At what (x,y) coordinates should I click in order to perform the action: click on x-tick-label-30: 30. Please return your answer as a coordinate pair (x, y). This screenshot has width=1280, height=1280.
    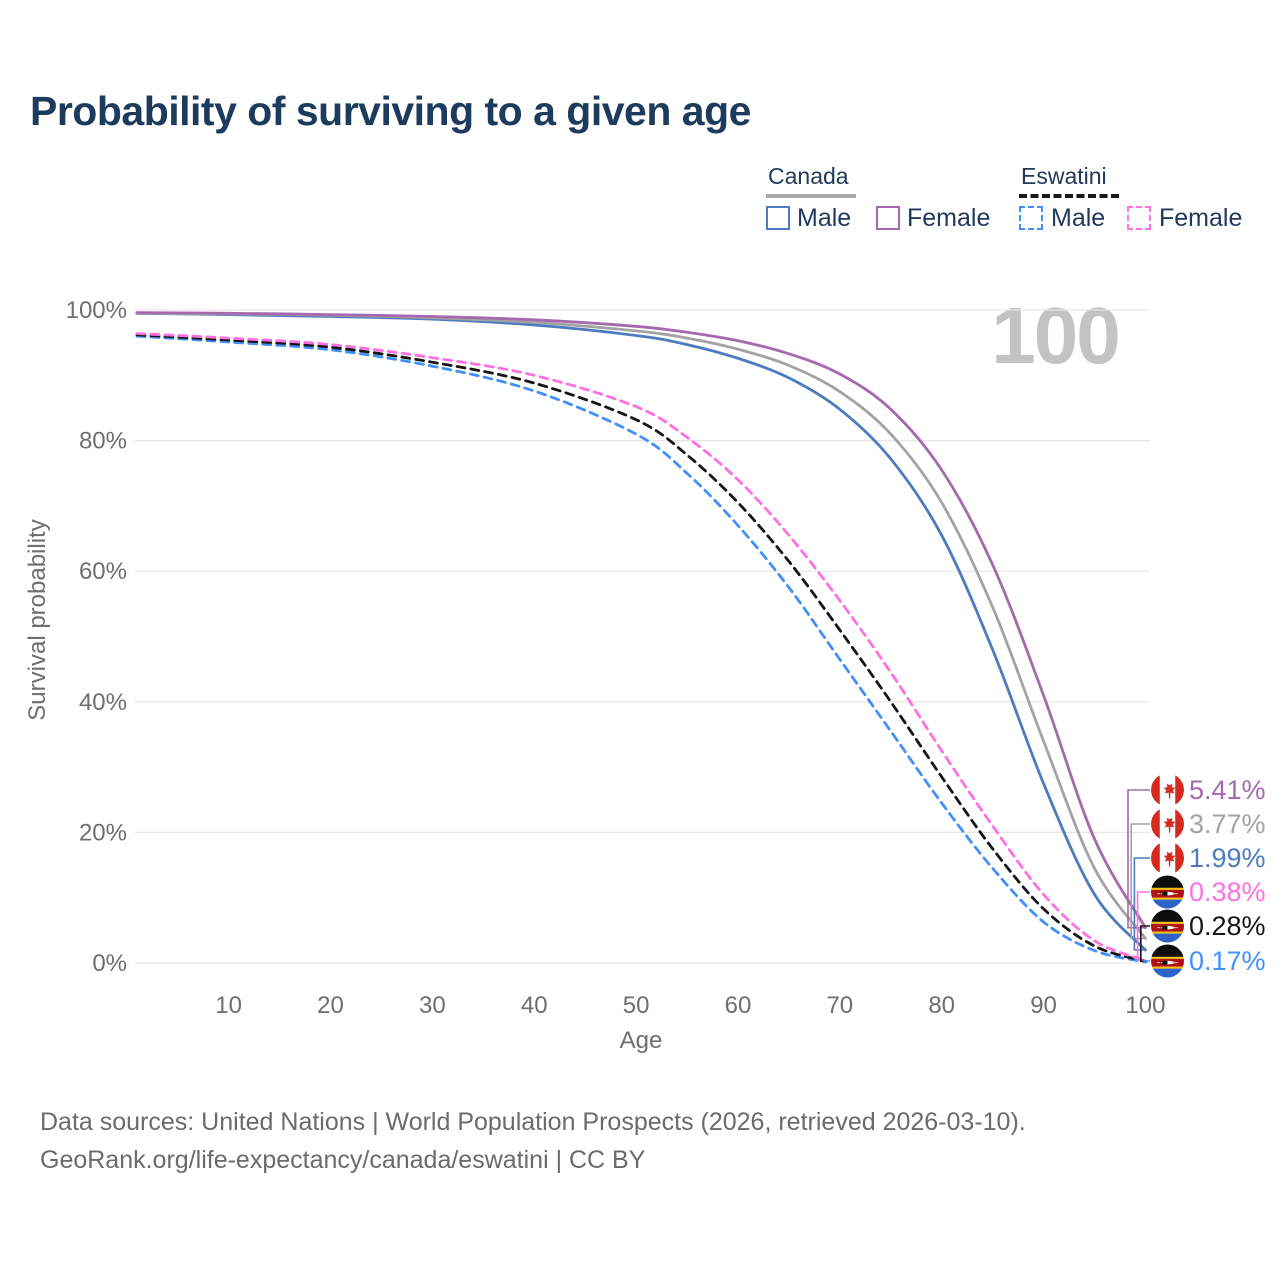
    Looking at the image, I should click on (432, 1005).